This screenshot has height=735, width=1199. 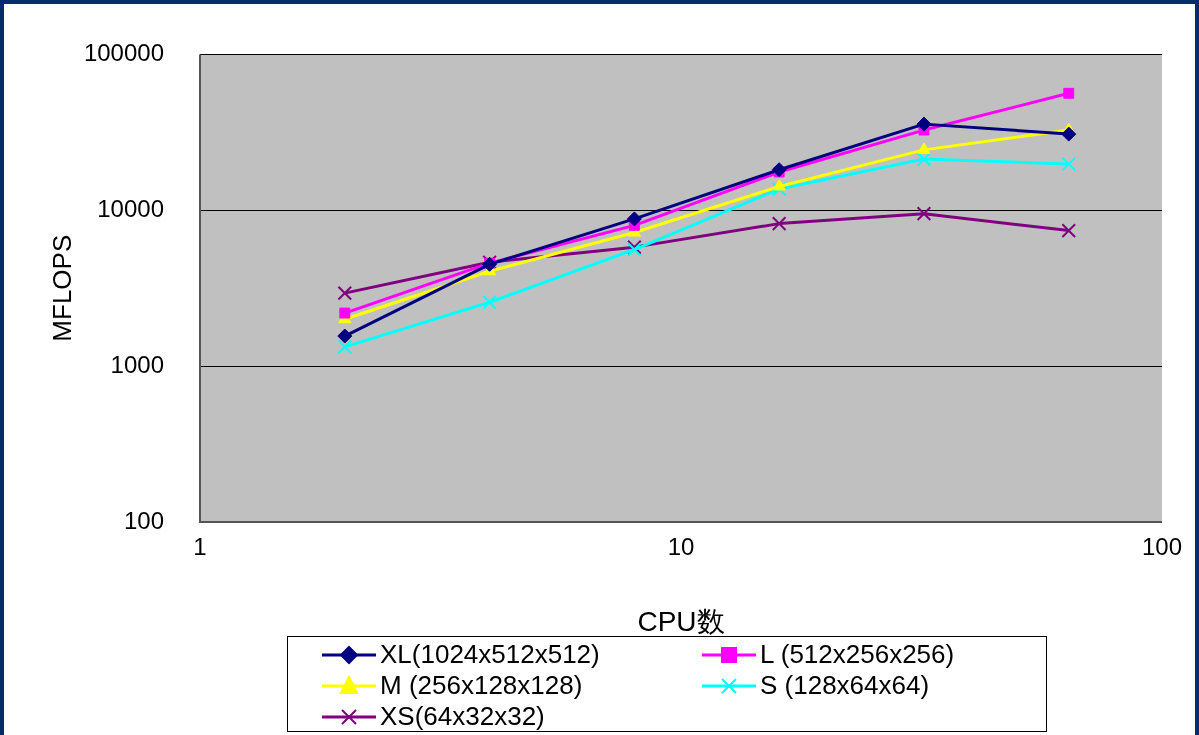 What do you see at coordinates (681, 621) in the screenshot?
I see `x-axis-title: CPU数` at bounding box center [681, 621].